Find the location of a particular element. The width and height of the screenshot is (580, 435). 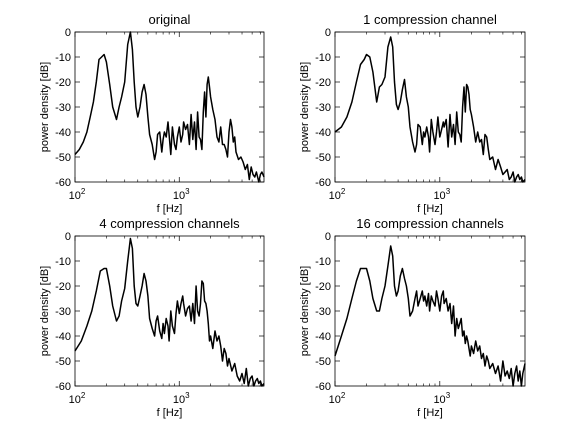

panel-title: 16 compression channels is located at coordinates (430, 223).